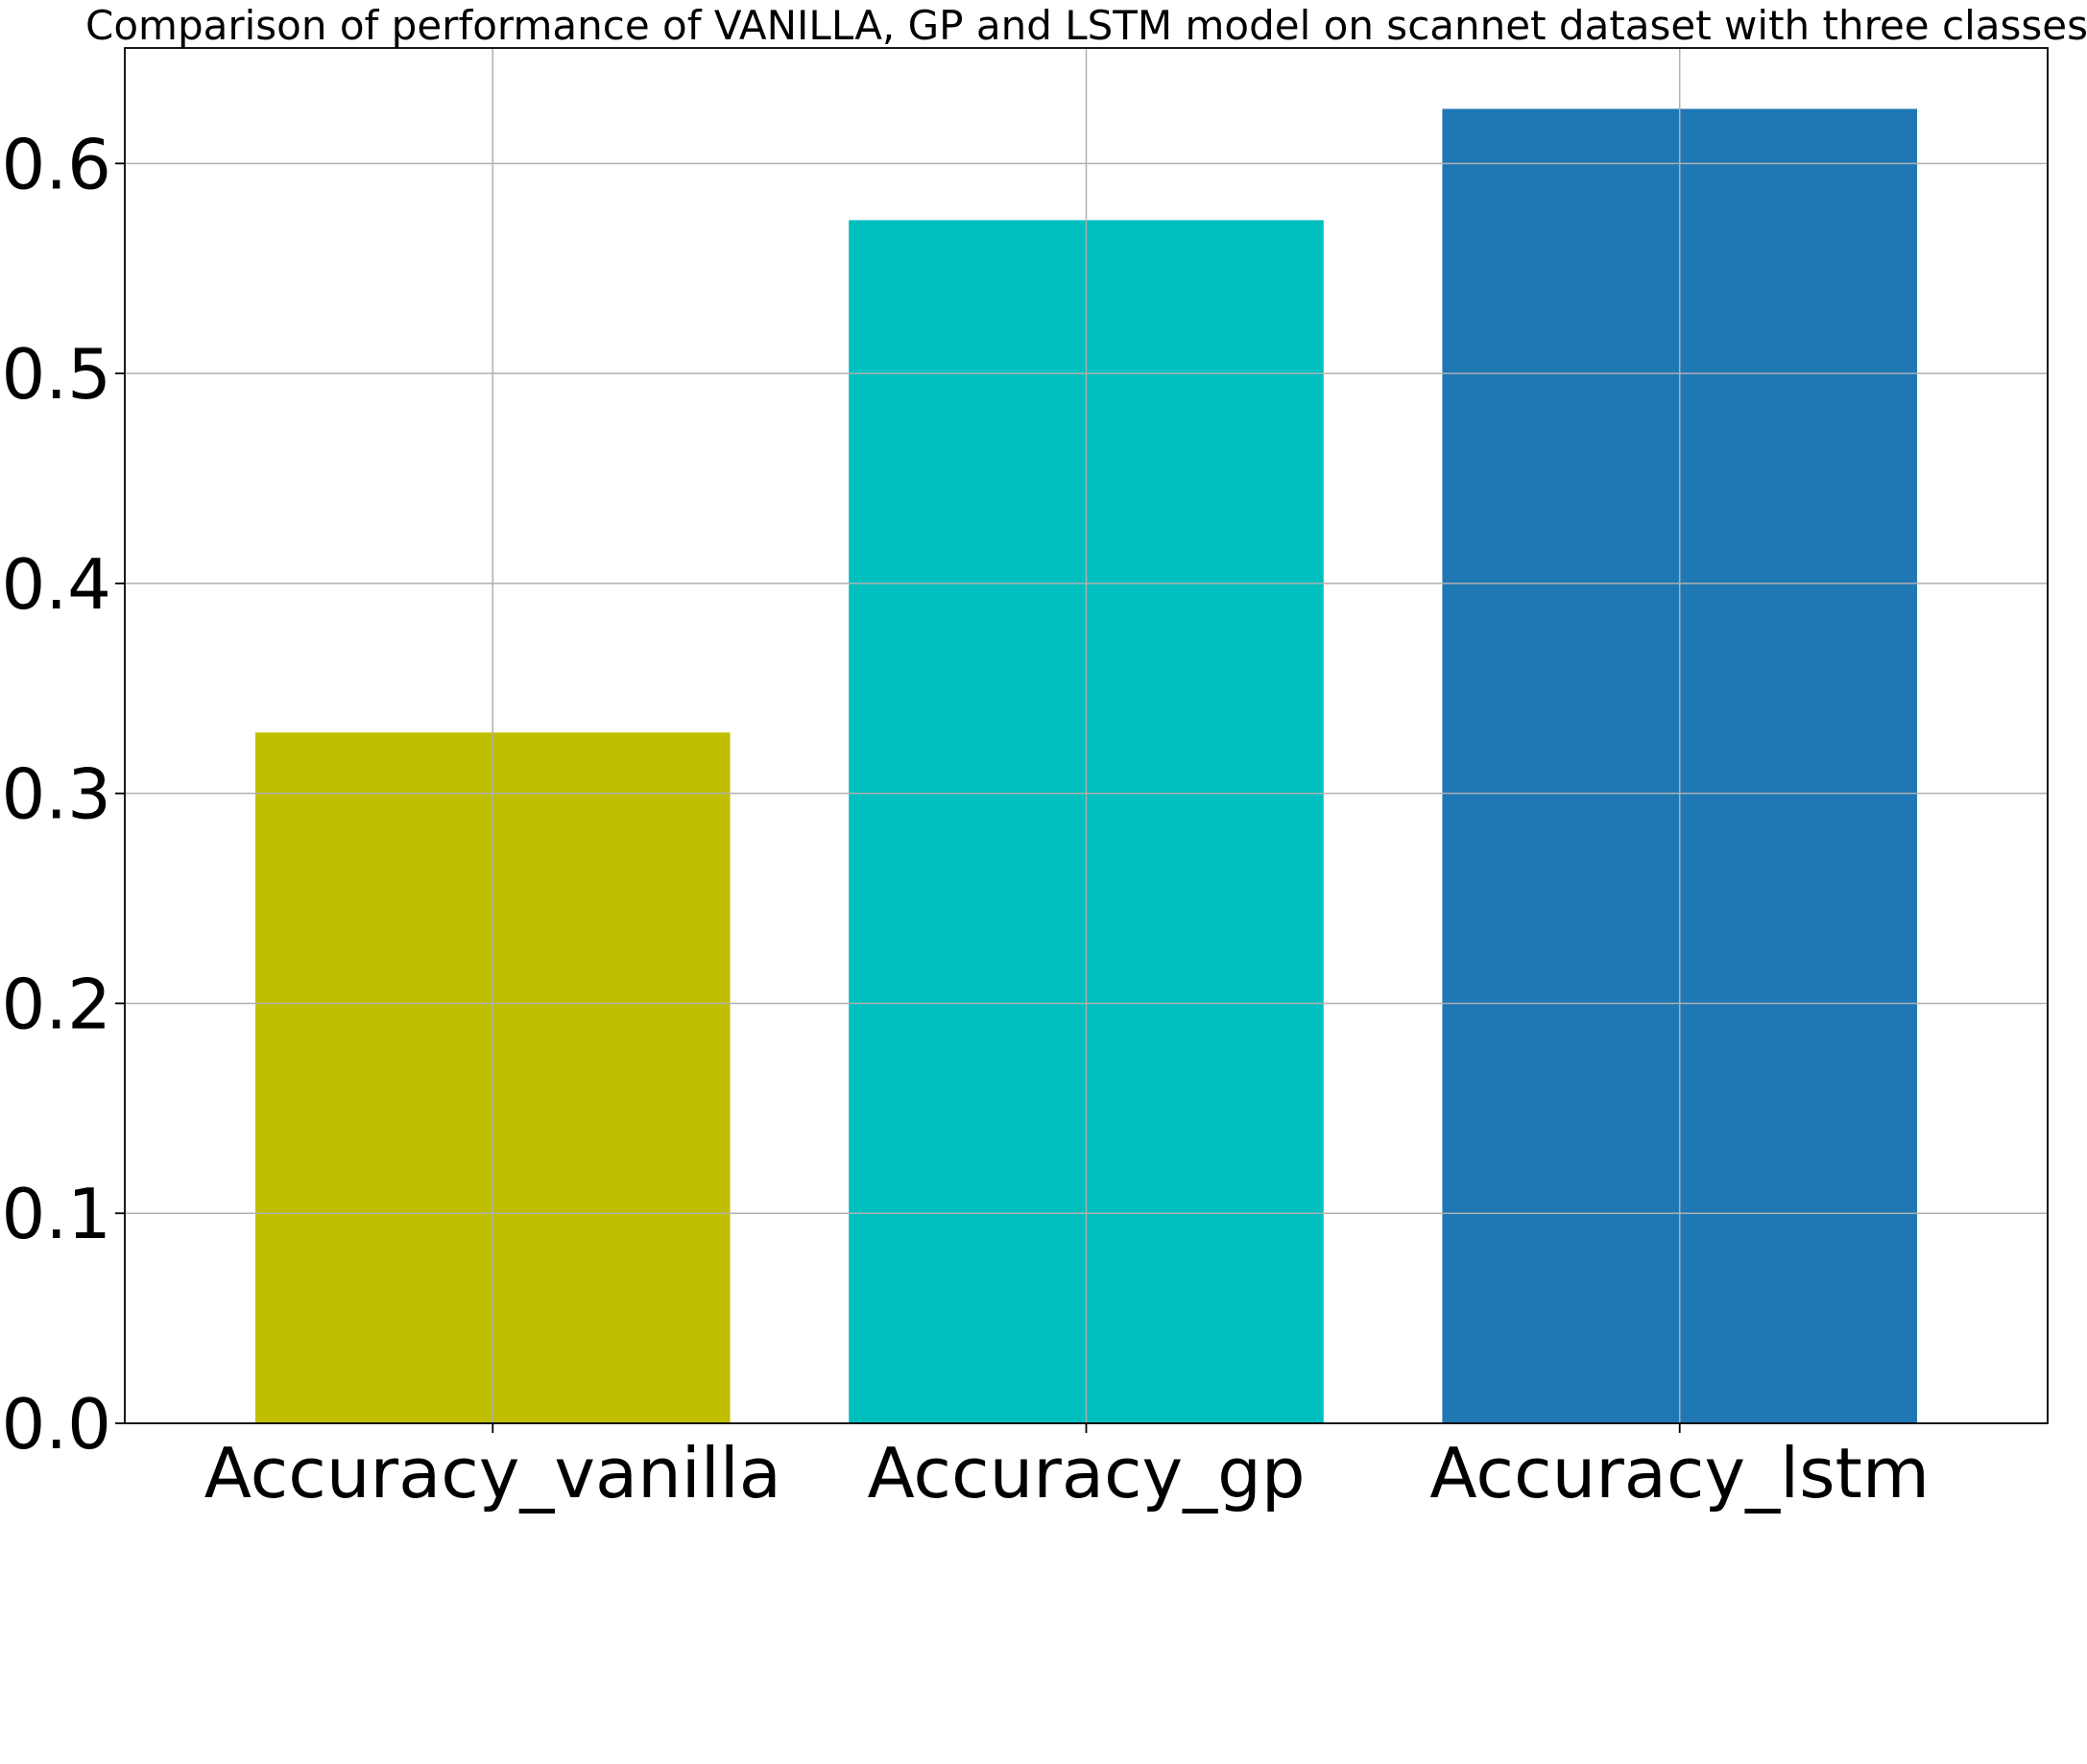  What do you see at coordinates (56, 1214) in the screenshot?
I see `y-tick-label: 0.1` at bounding box center [56, 1214].